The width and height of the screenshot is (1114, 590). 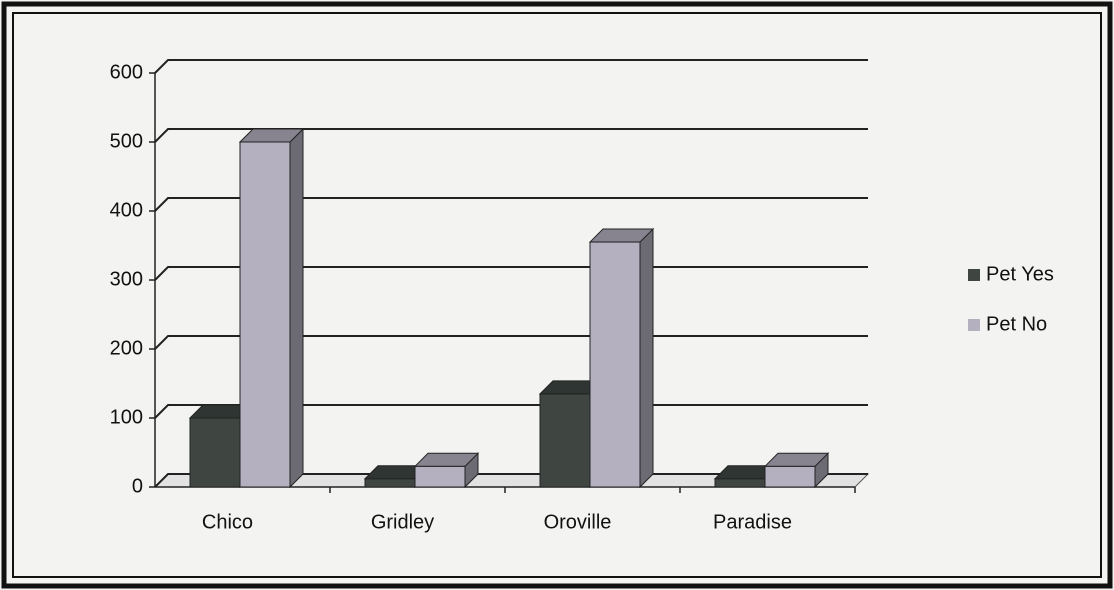 I want to click on x-tick-label: Oroville, so click(x=578, y=522).